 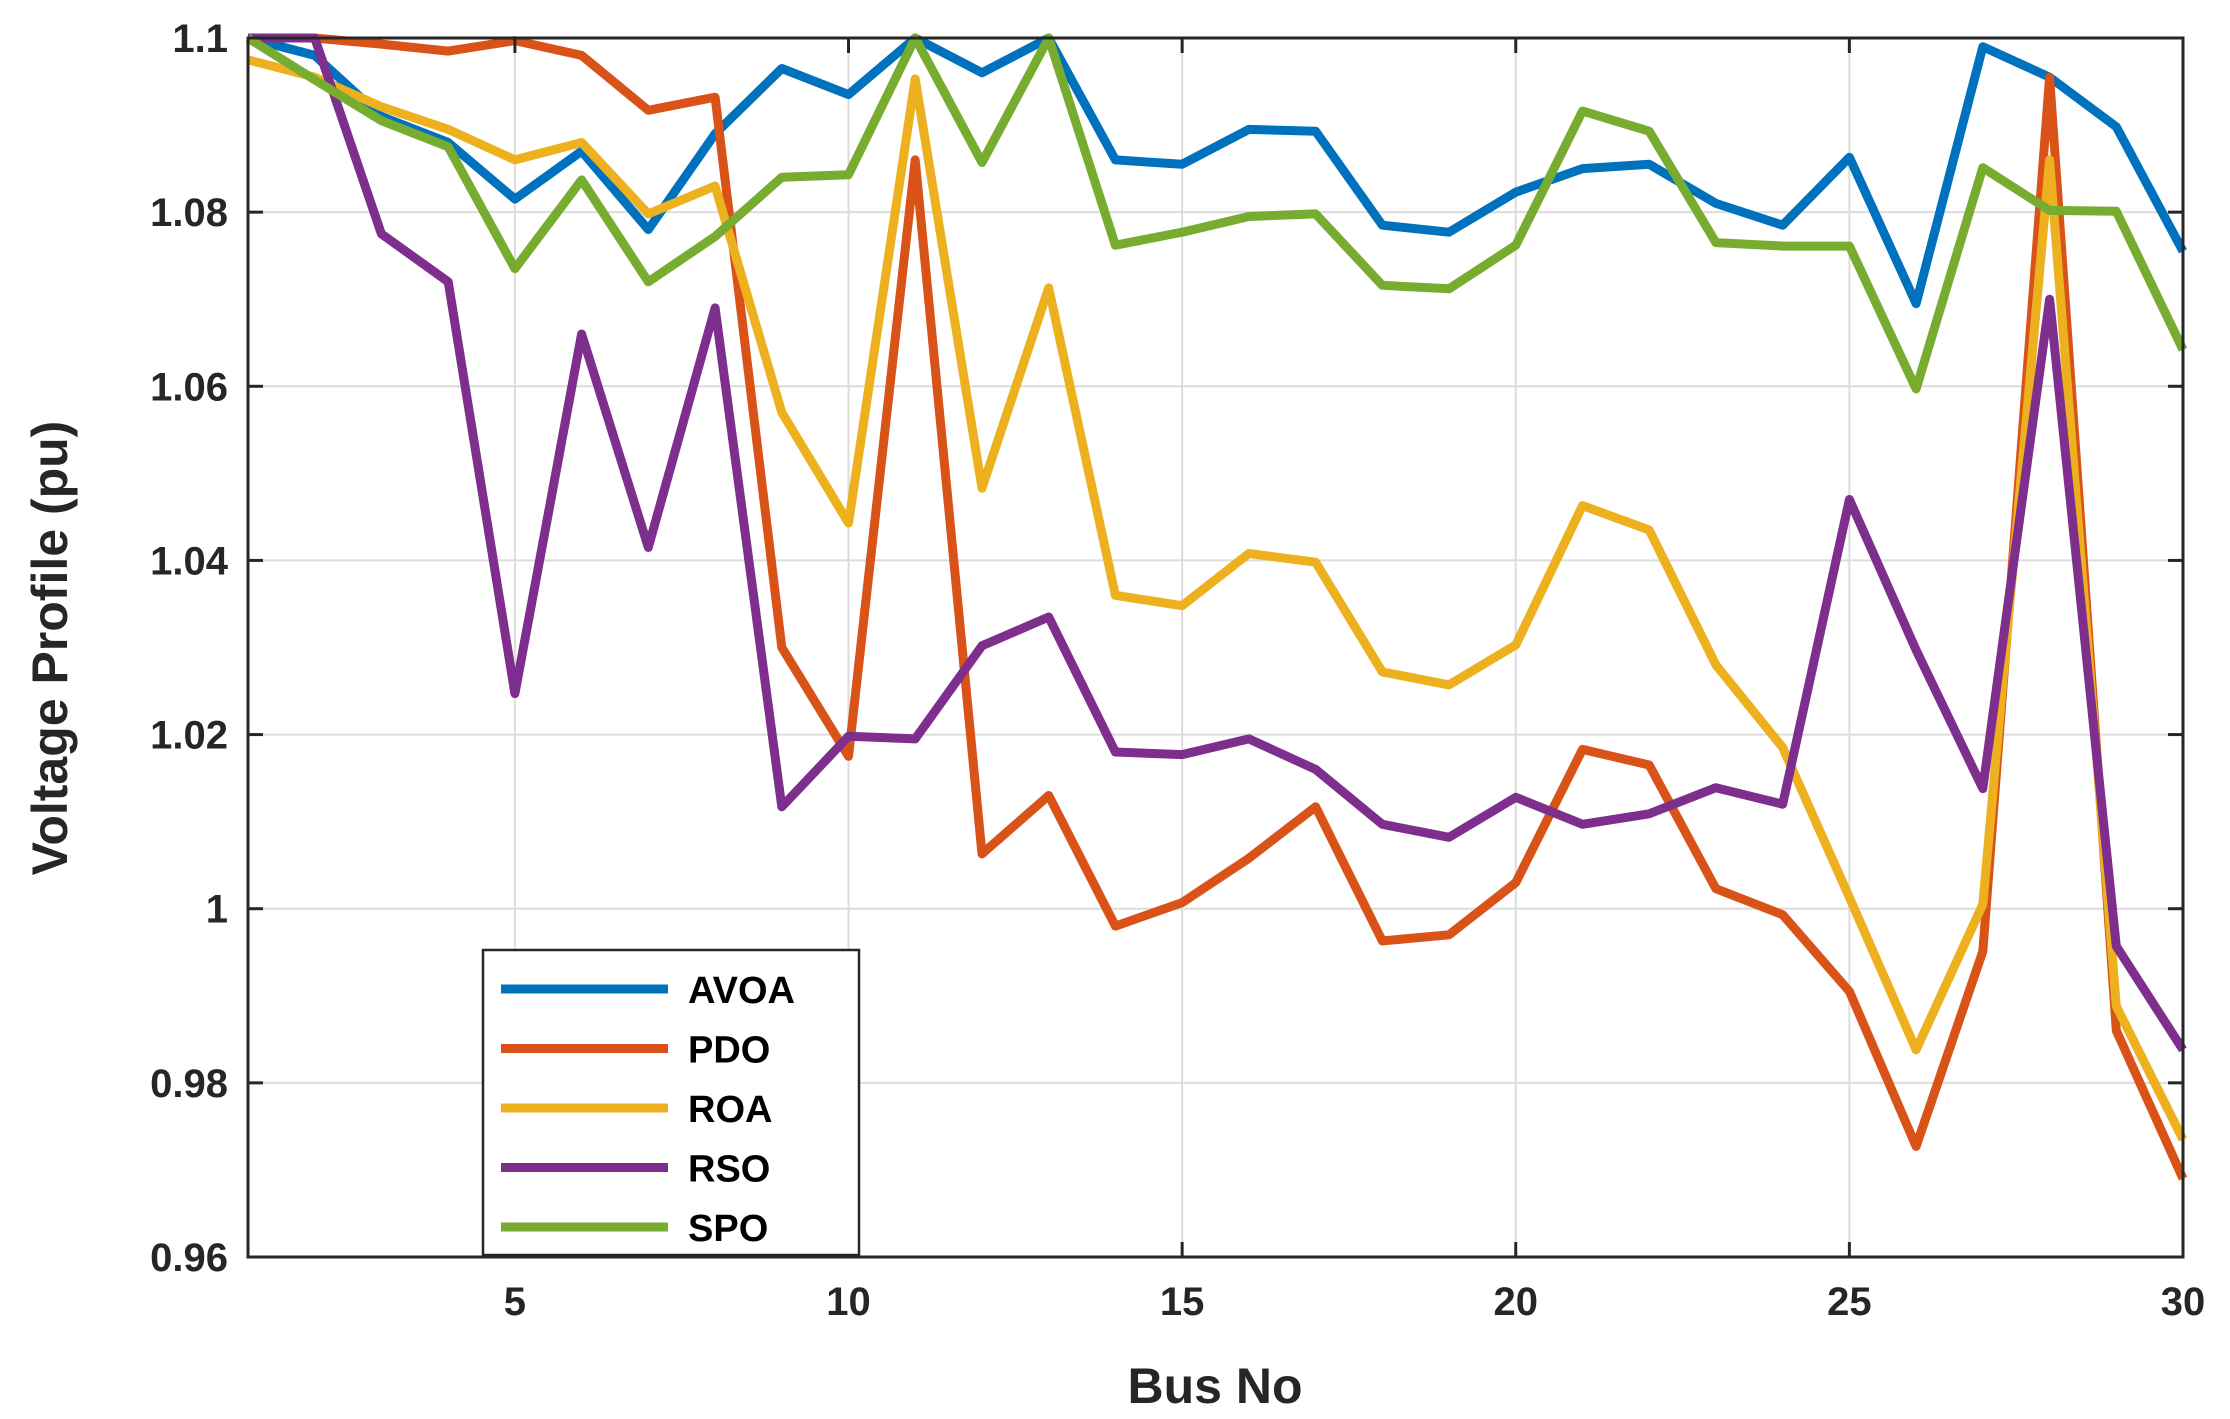 What do you see at coordinates (200, 39) in the screenshot?
I see `y-tick-label: 1.1` at bounding box center [200, 39].